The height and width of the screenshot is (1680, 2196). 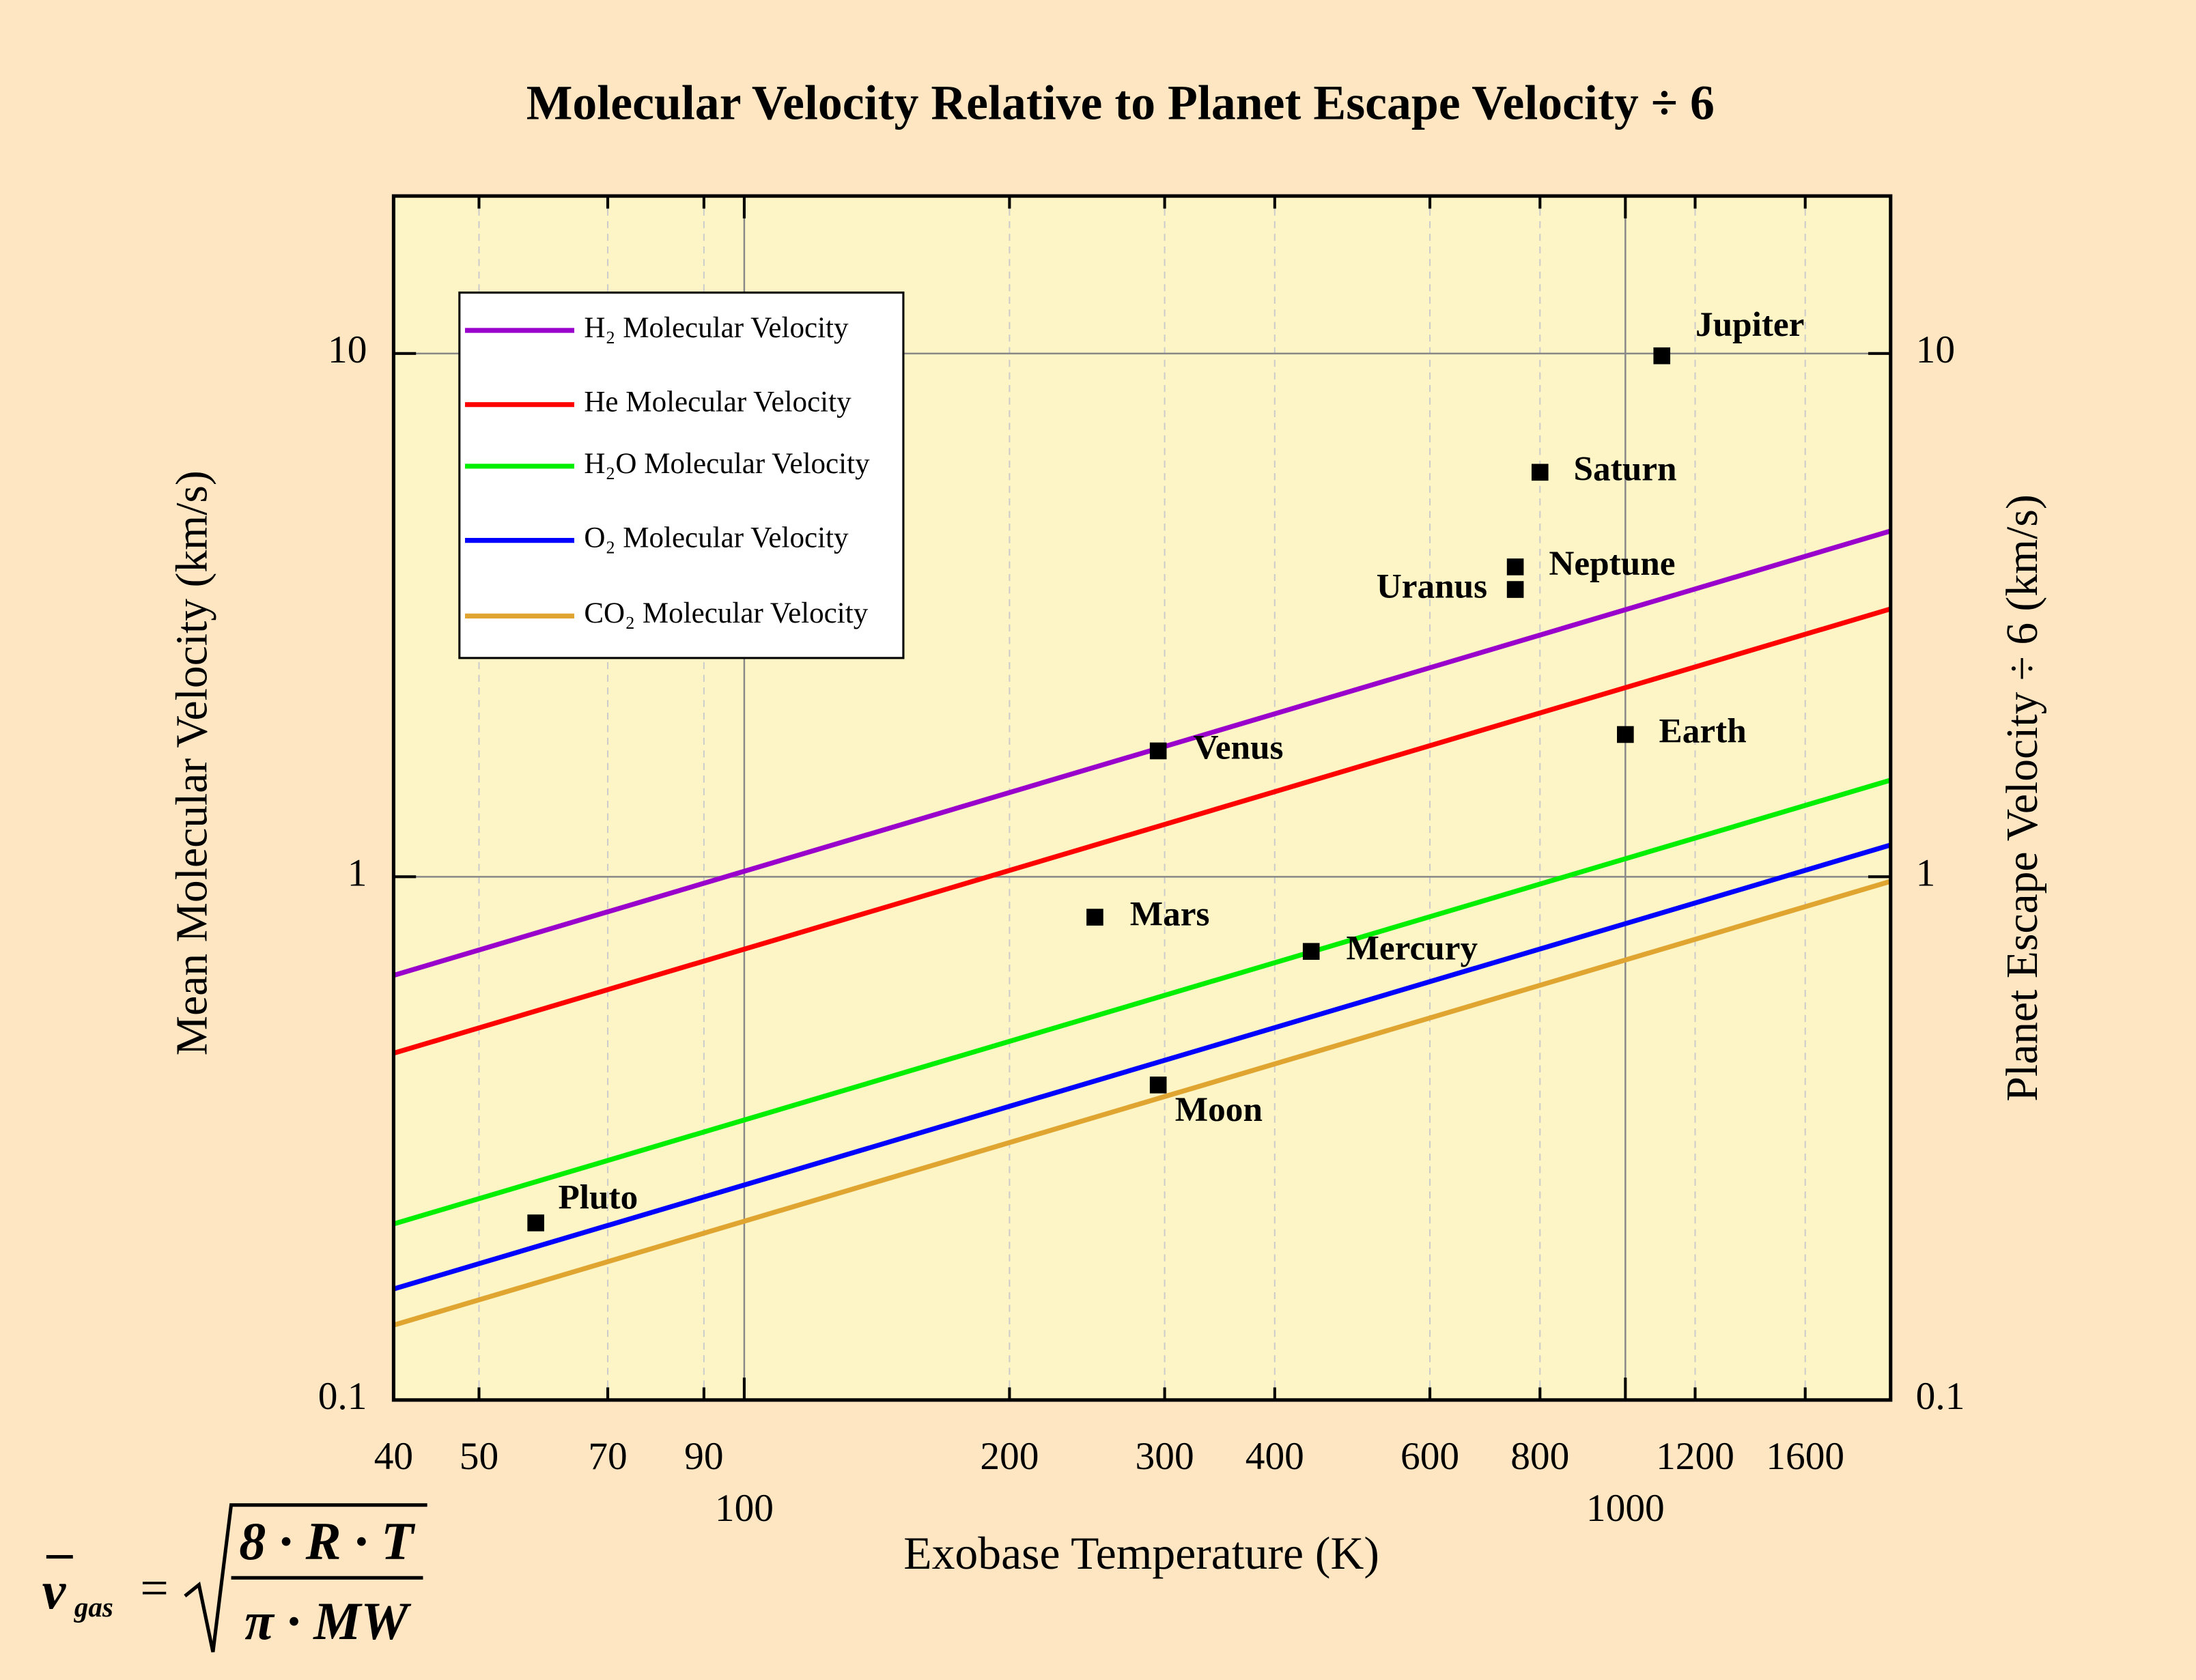 I want to click on x-tick-label: 40, so click(x=394, y=1456).